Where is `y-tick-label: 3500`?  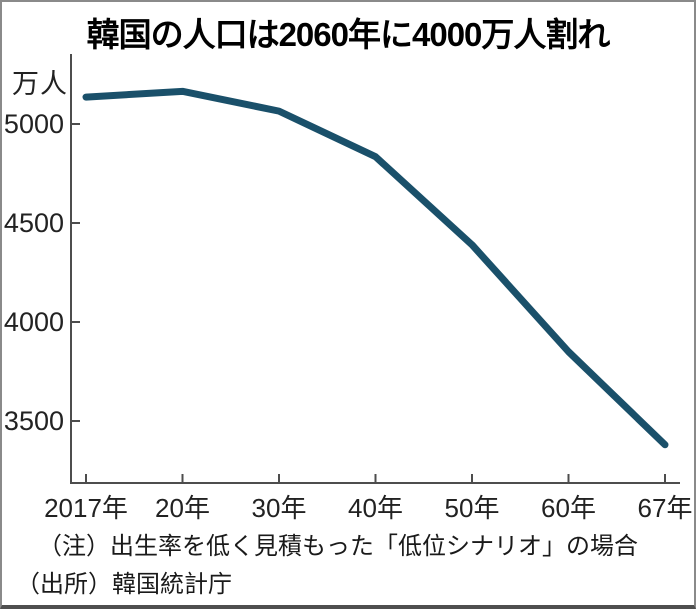 y-tick-label: 3500 is located at coordinates (33, 421).